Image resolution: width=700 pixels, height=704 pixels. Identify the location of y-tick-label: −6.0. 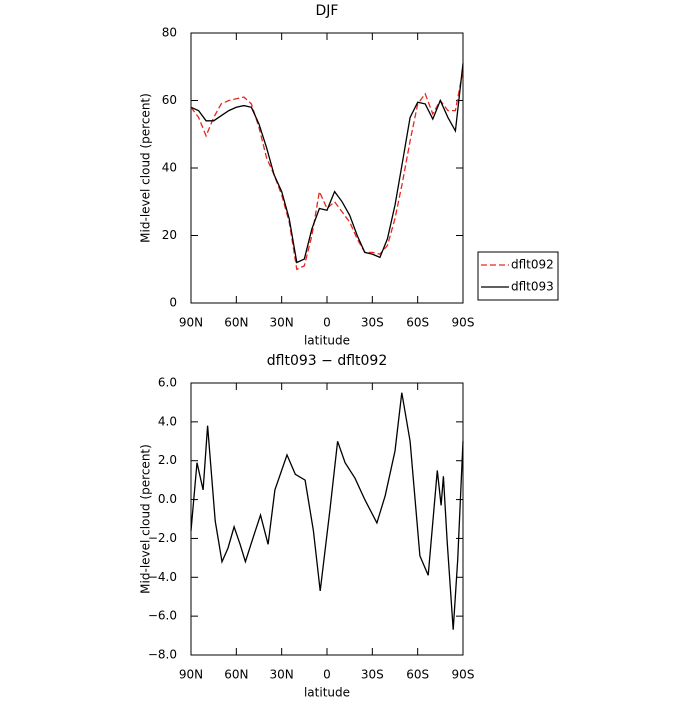
(162, 616).